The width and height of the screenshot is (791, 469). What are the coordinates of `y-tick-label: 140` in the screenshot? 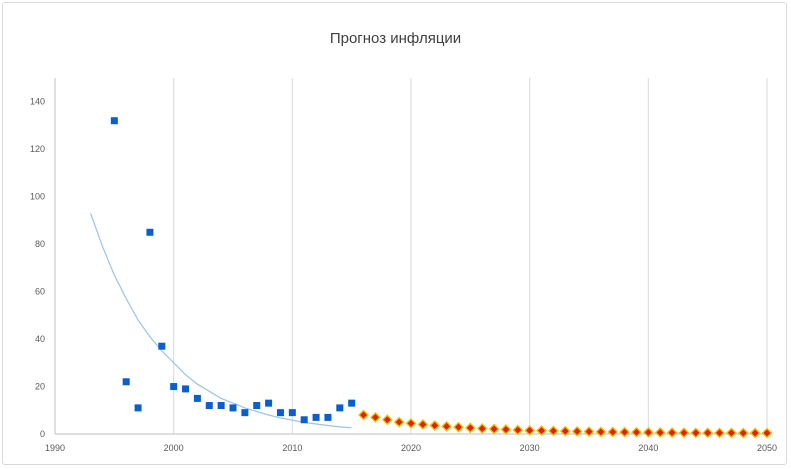 It's located at (37, 102).